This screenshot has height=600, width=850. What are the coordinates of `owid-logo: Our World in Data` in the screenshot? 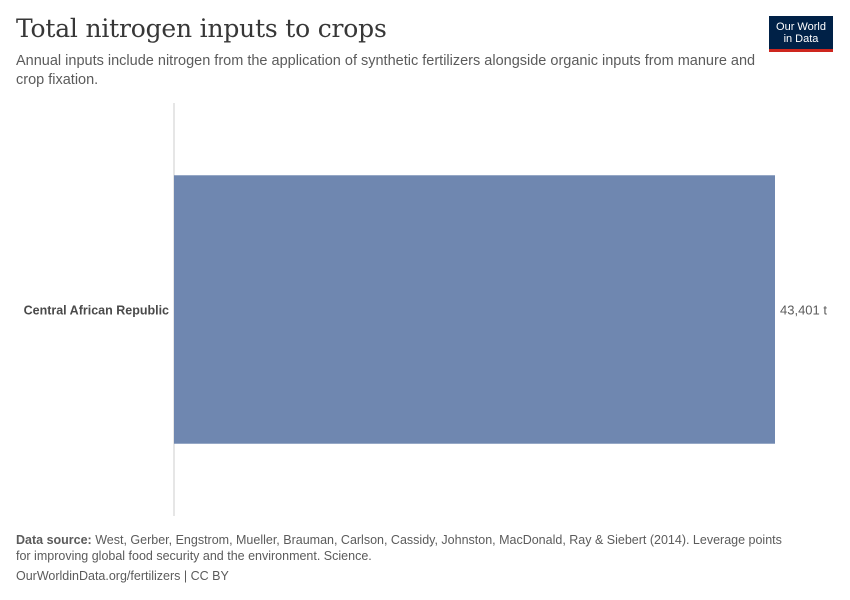 It's located at (801, 34).